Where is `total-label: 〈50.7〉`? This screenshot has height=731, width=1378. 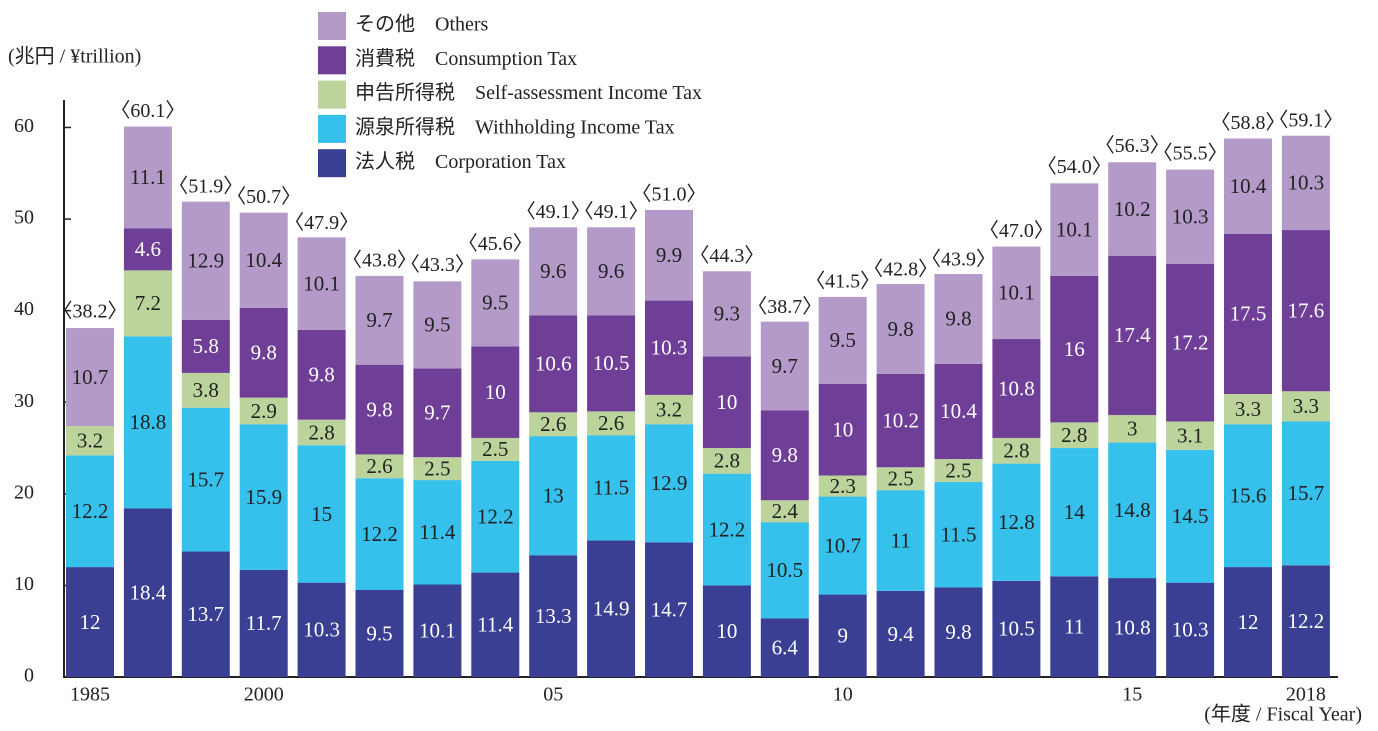 total-label: 〈50.7〉 is located at coordinates (263, 197).